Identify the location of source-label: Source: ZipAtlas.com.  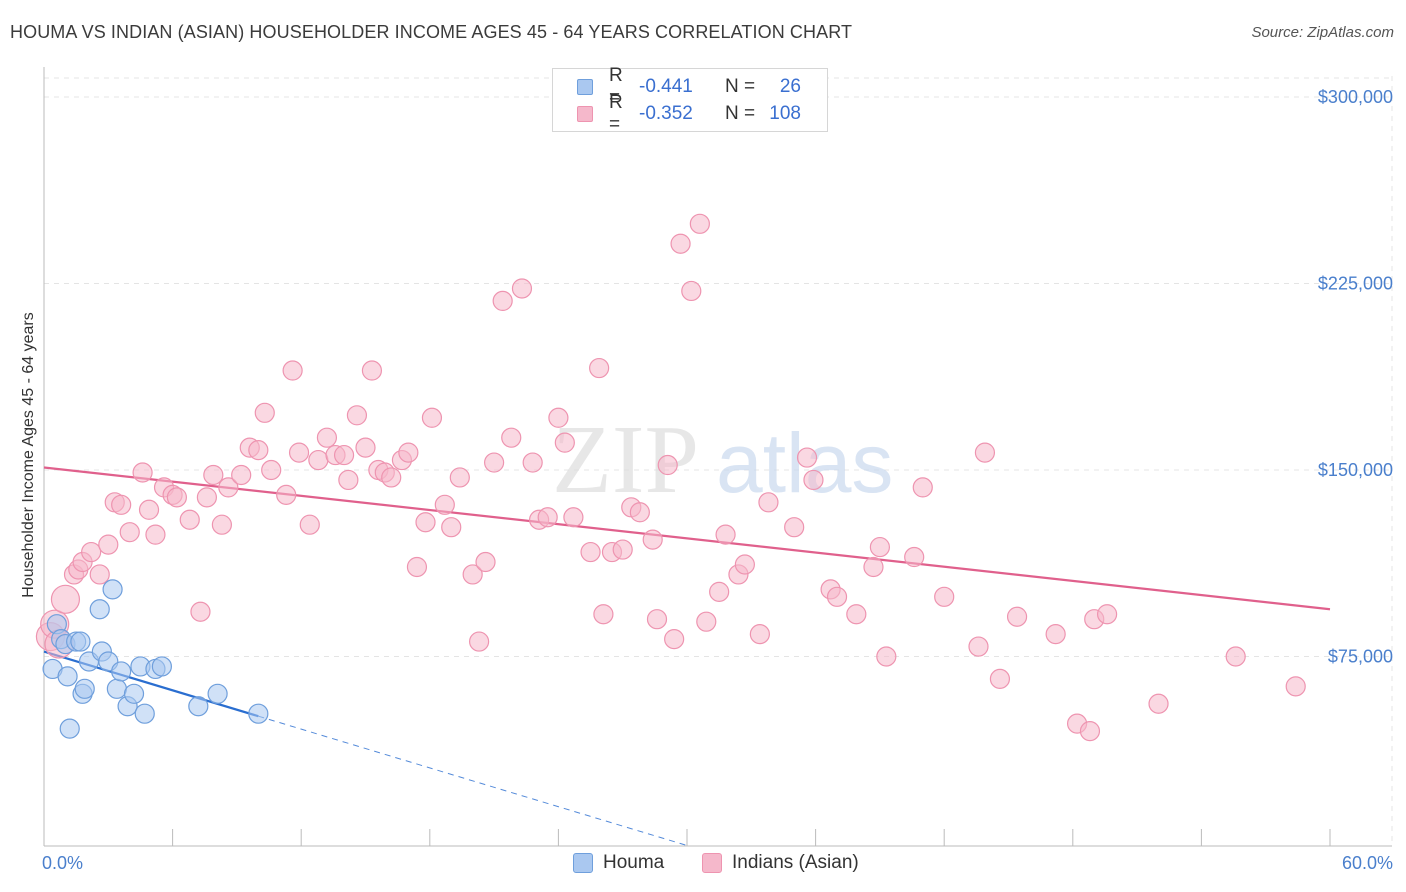
(1322, 32).